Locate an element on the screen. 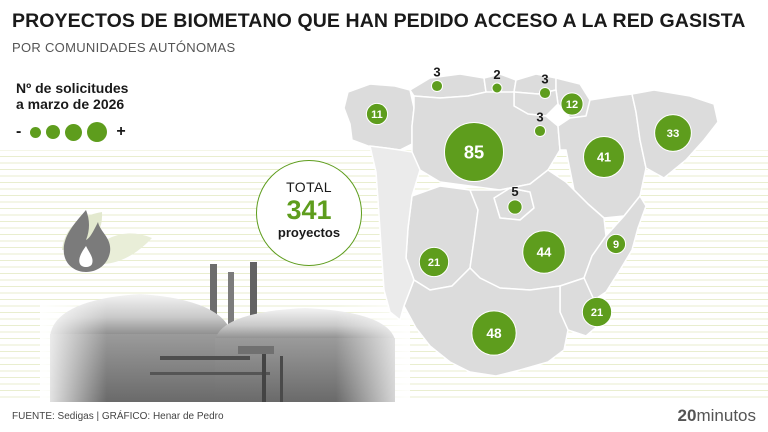 The image size is (768, 432). brand-logo: 20minutos is located at coordinates (717, 416).